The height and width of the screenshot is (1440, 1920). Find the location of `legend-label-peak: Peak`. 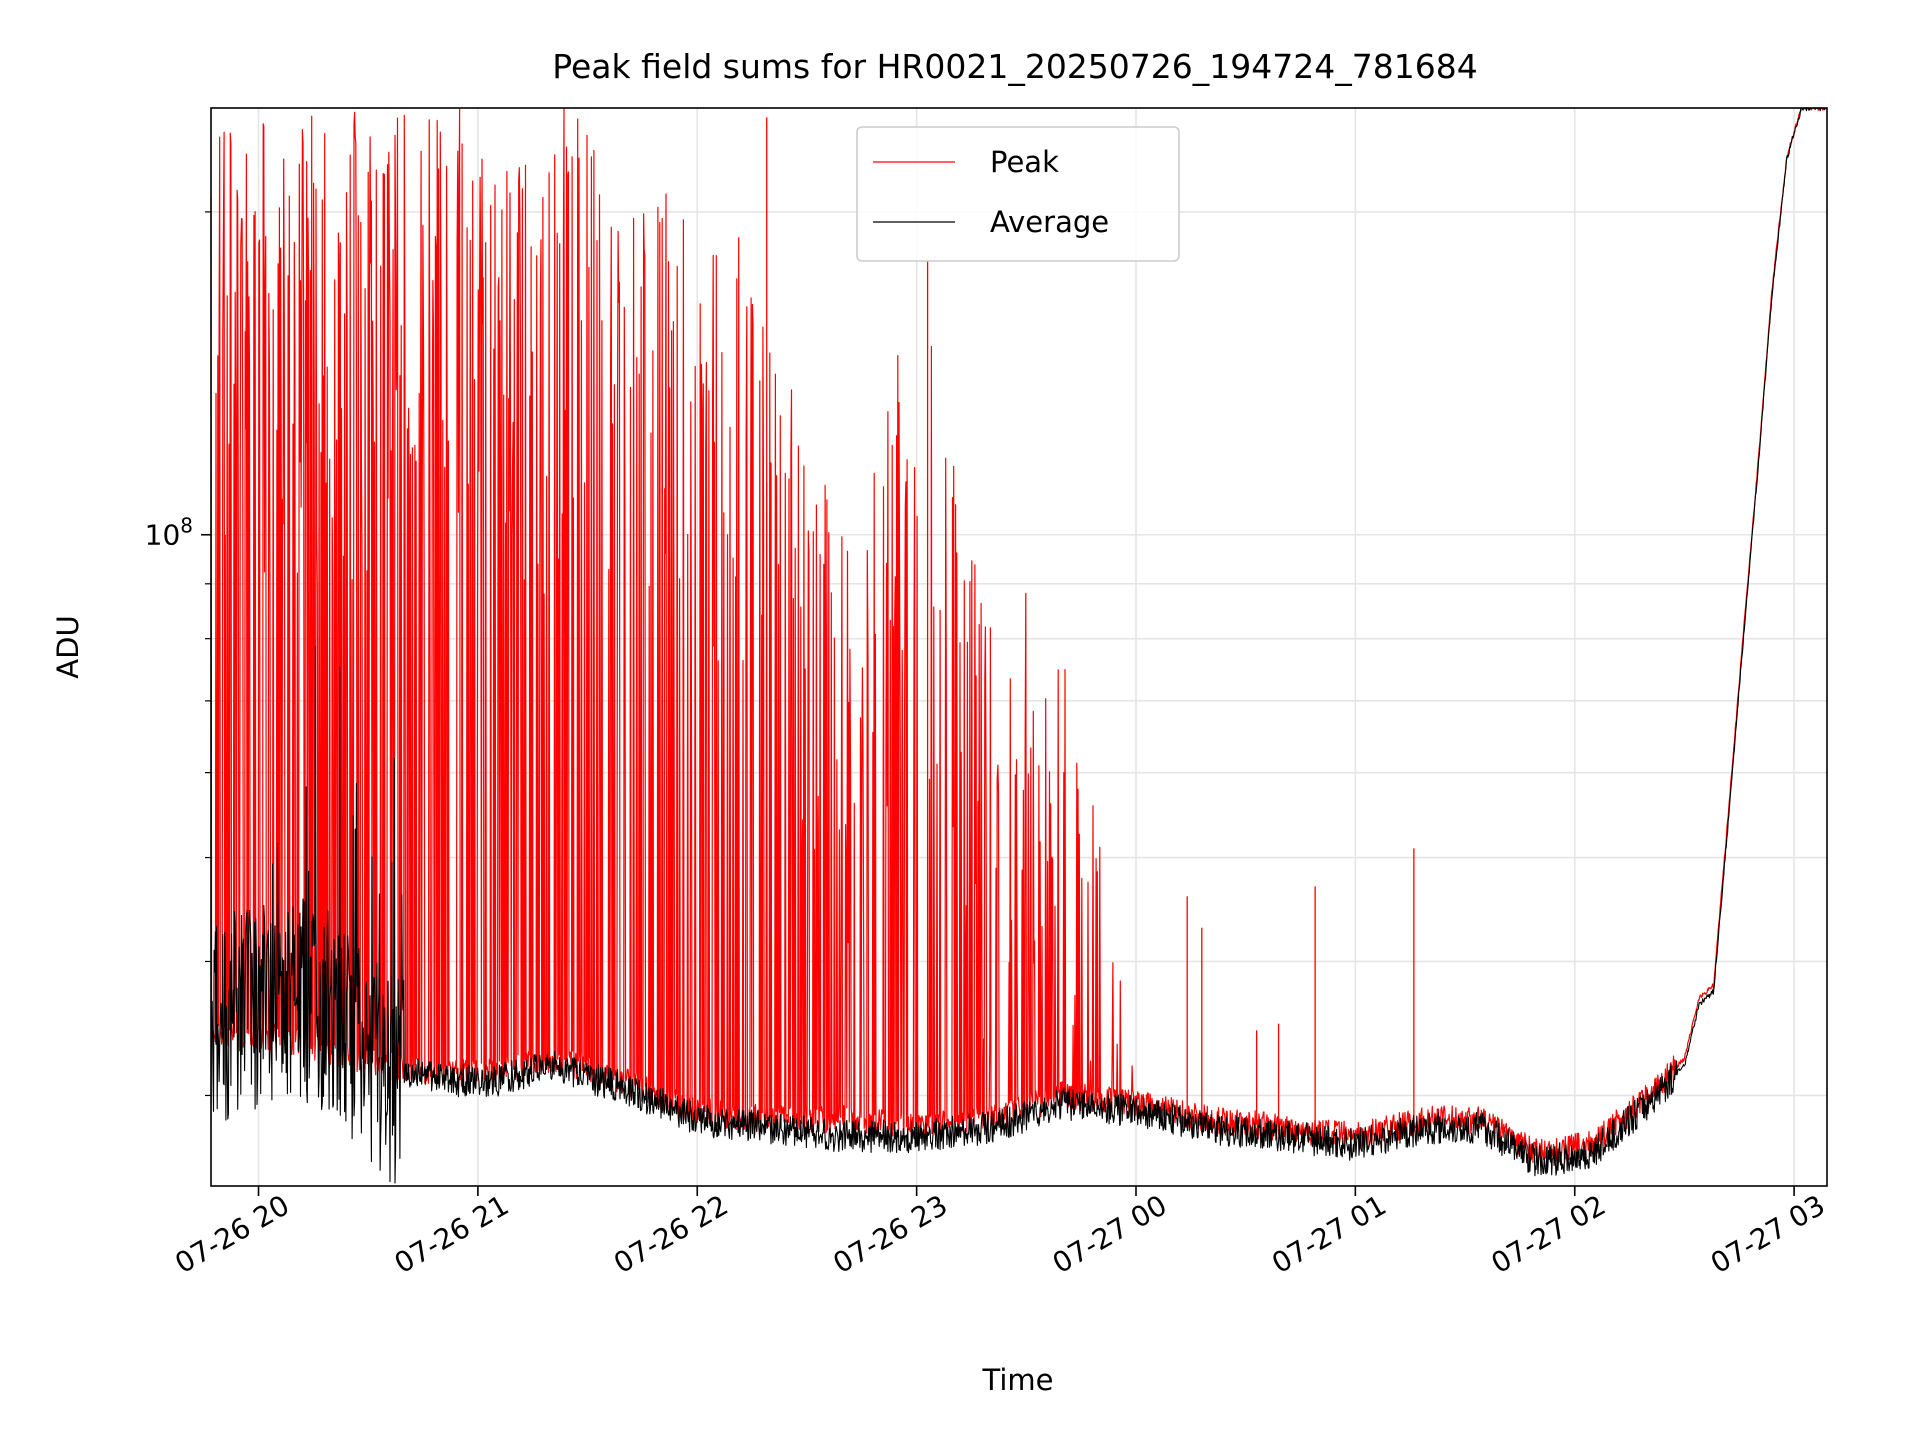

legend-label-peak: Peak is located at coordinates (1024, 162).